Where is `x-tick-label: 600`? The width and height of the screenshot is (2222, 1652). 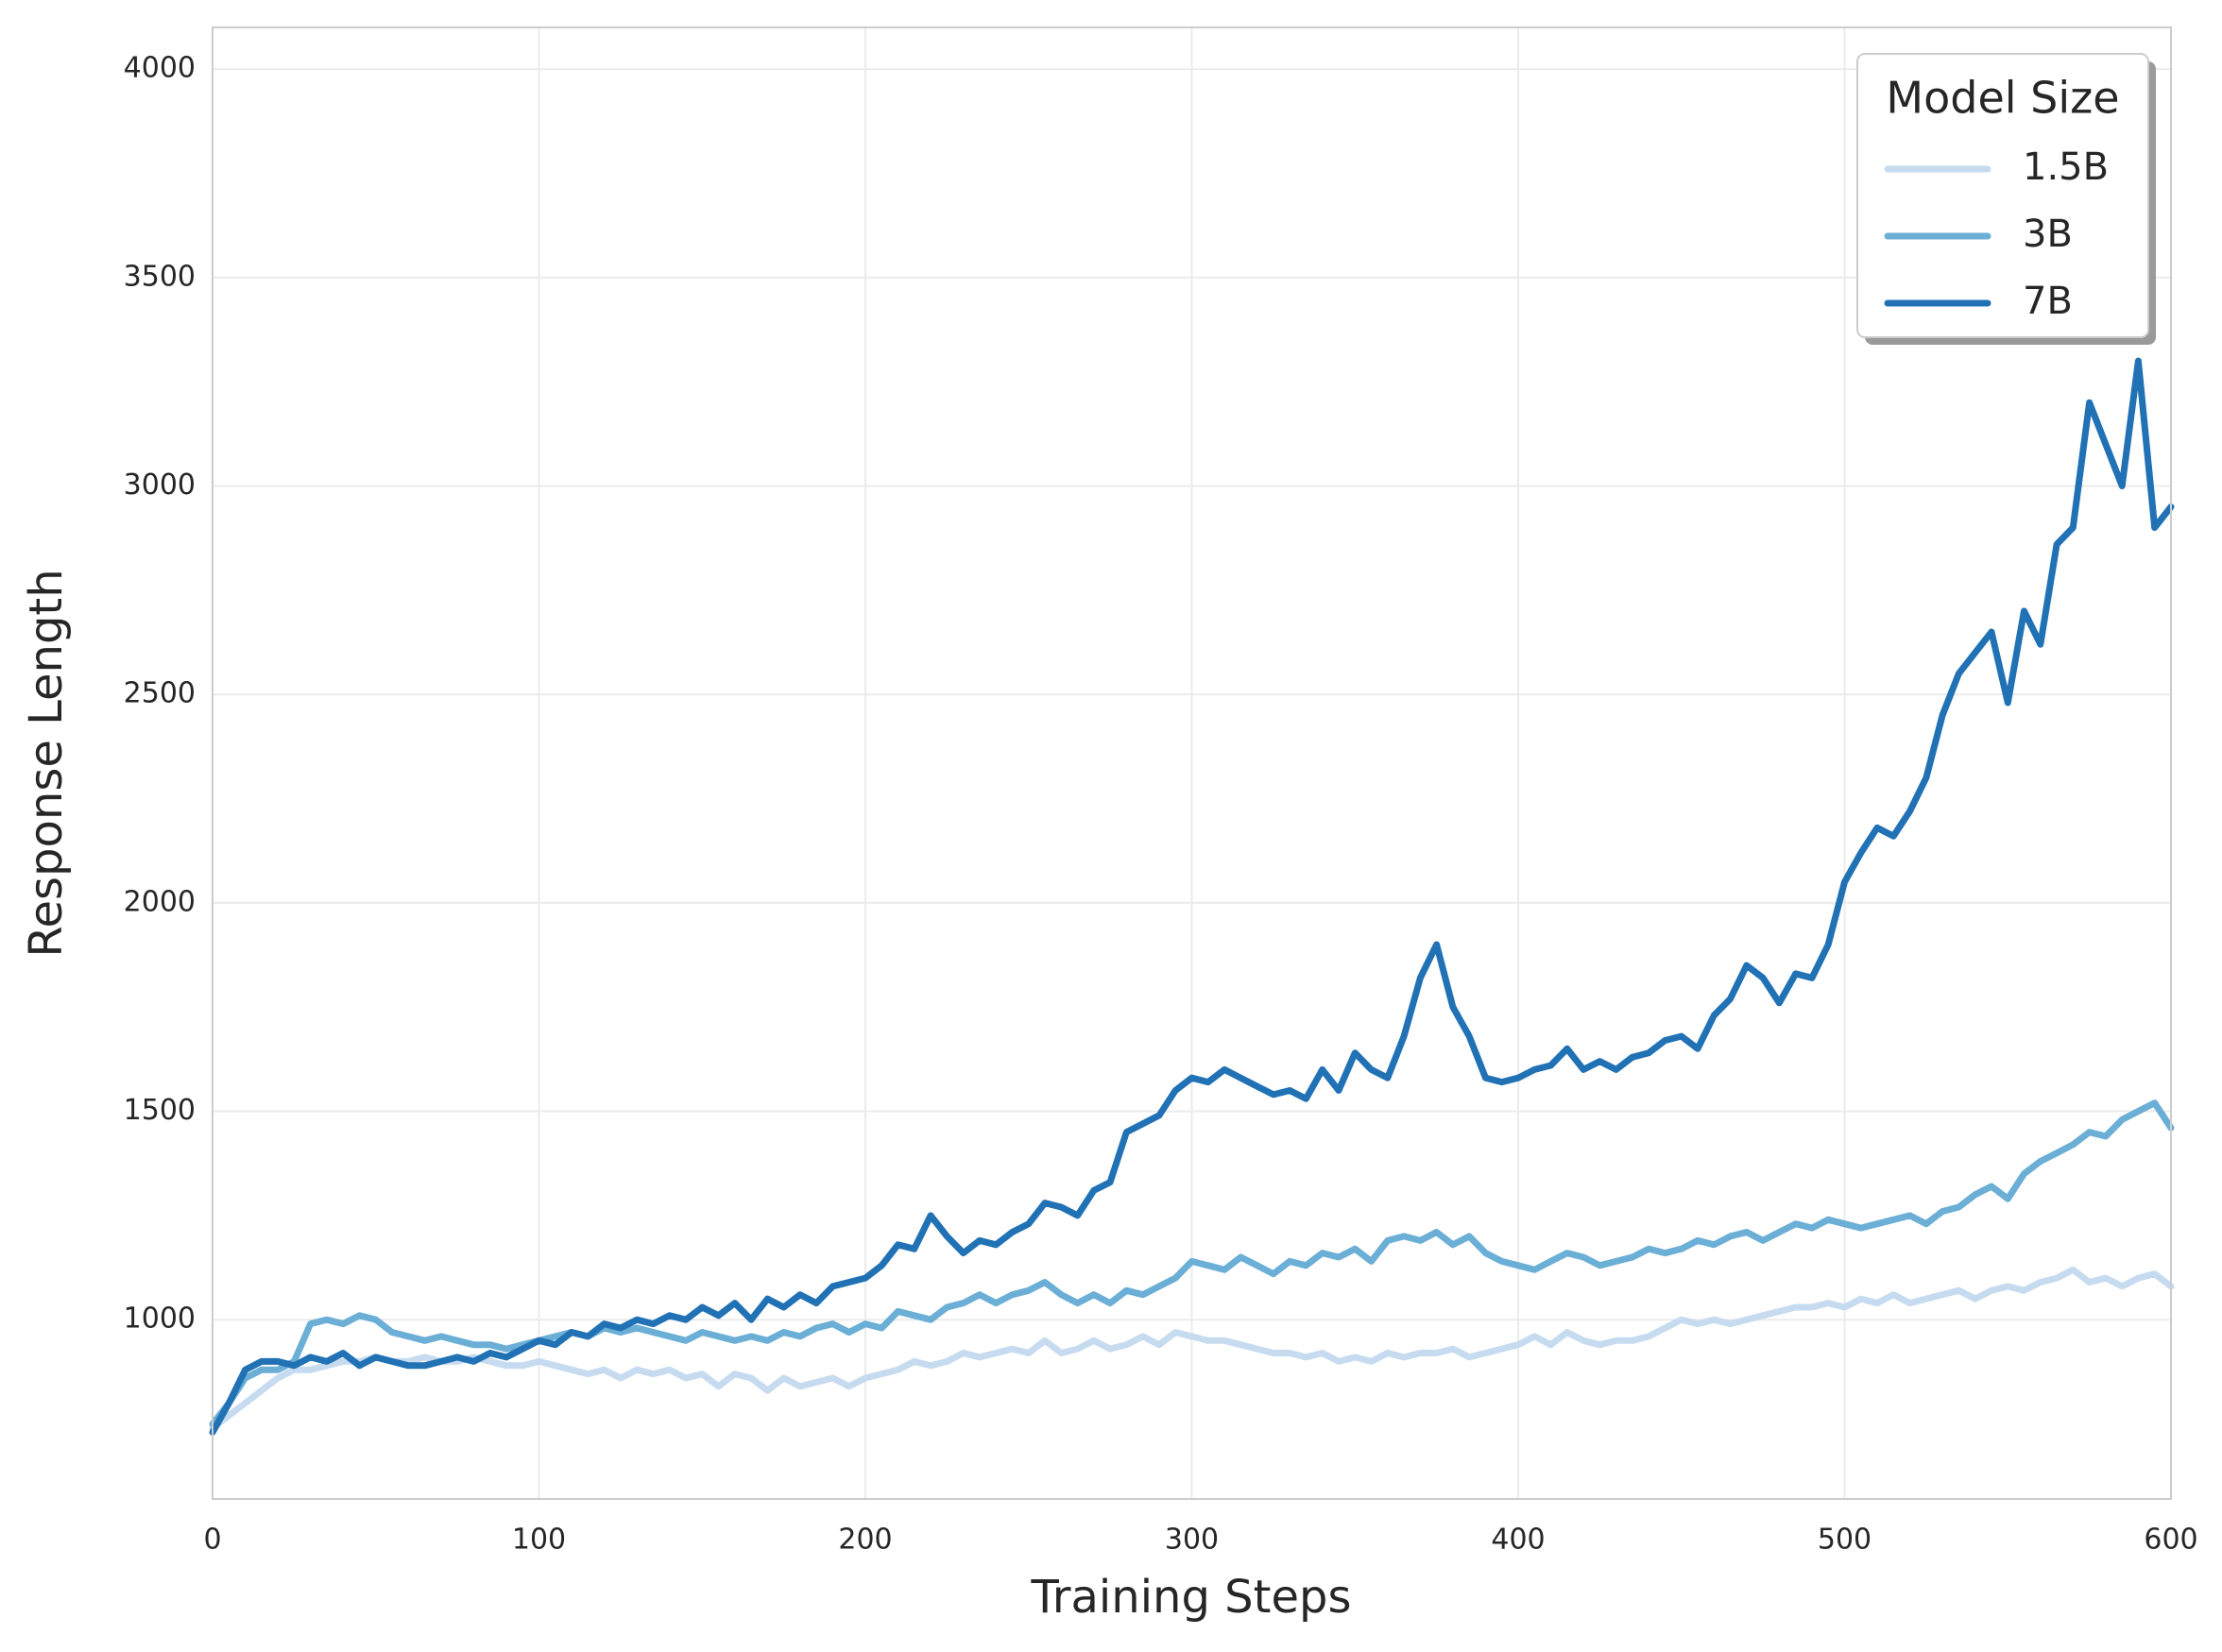
x-tick-label: 600 is located at coordinates (2170, 1540).